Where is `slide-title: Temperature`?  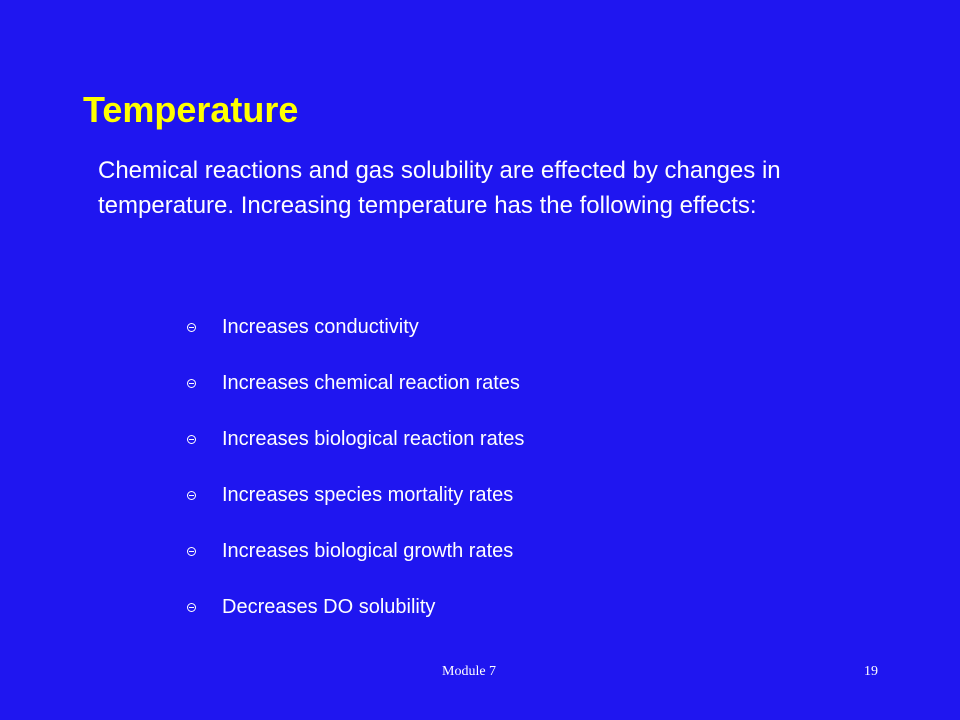 slide-title: Temperature is located at coordinates (191, 109).